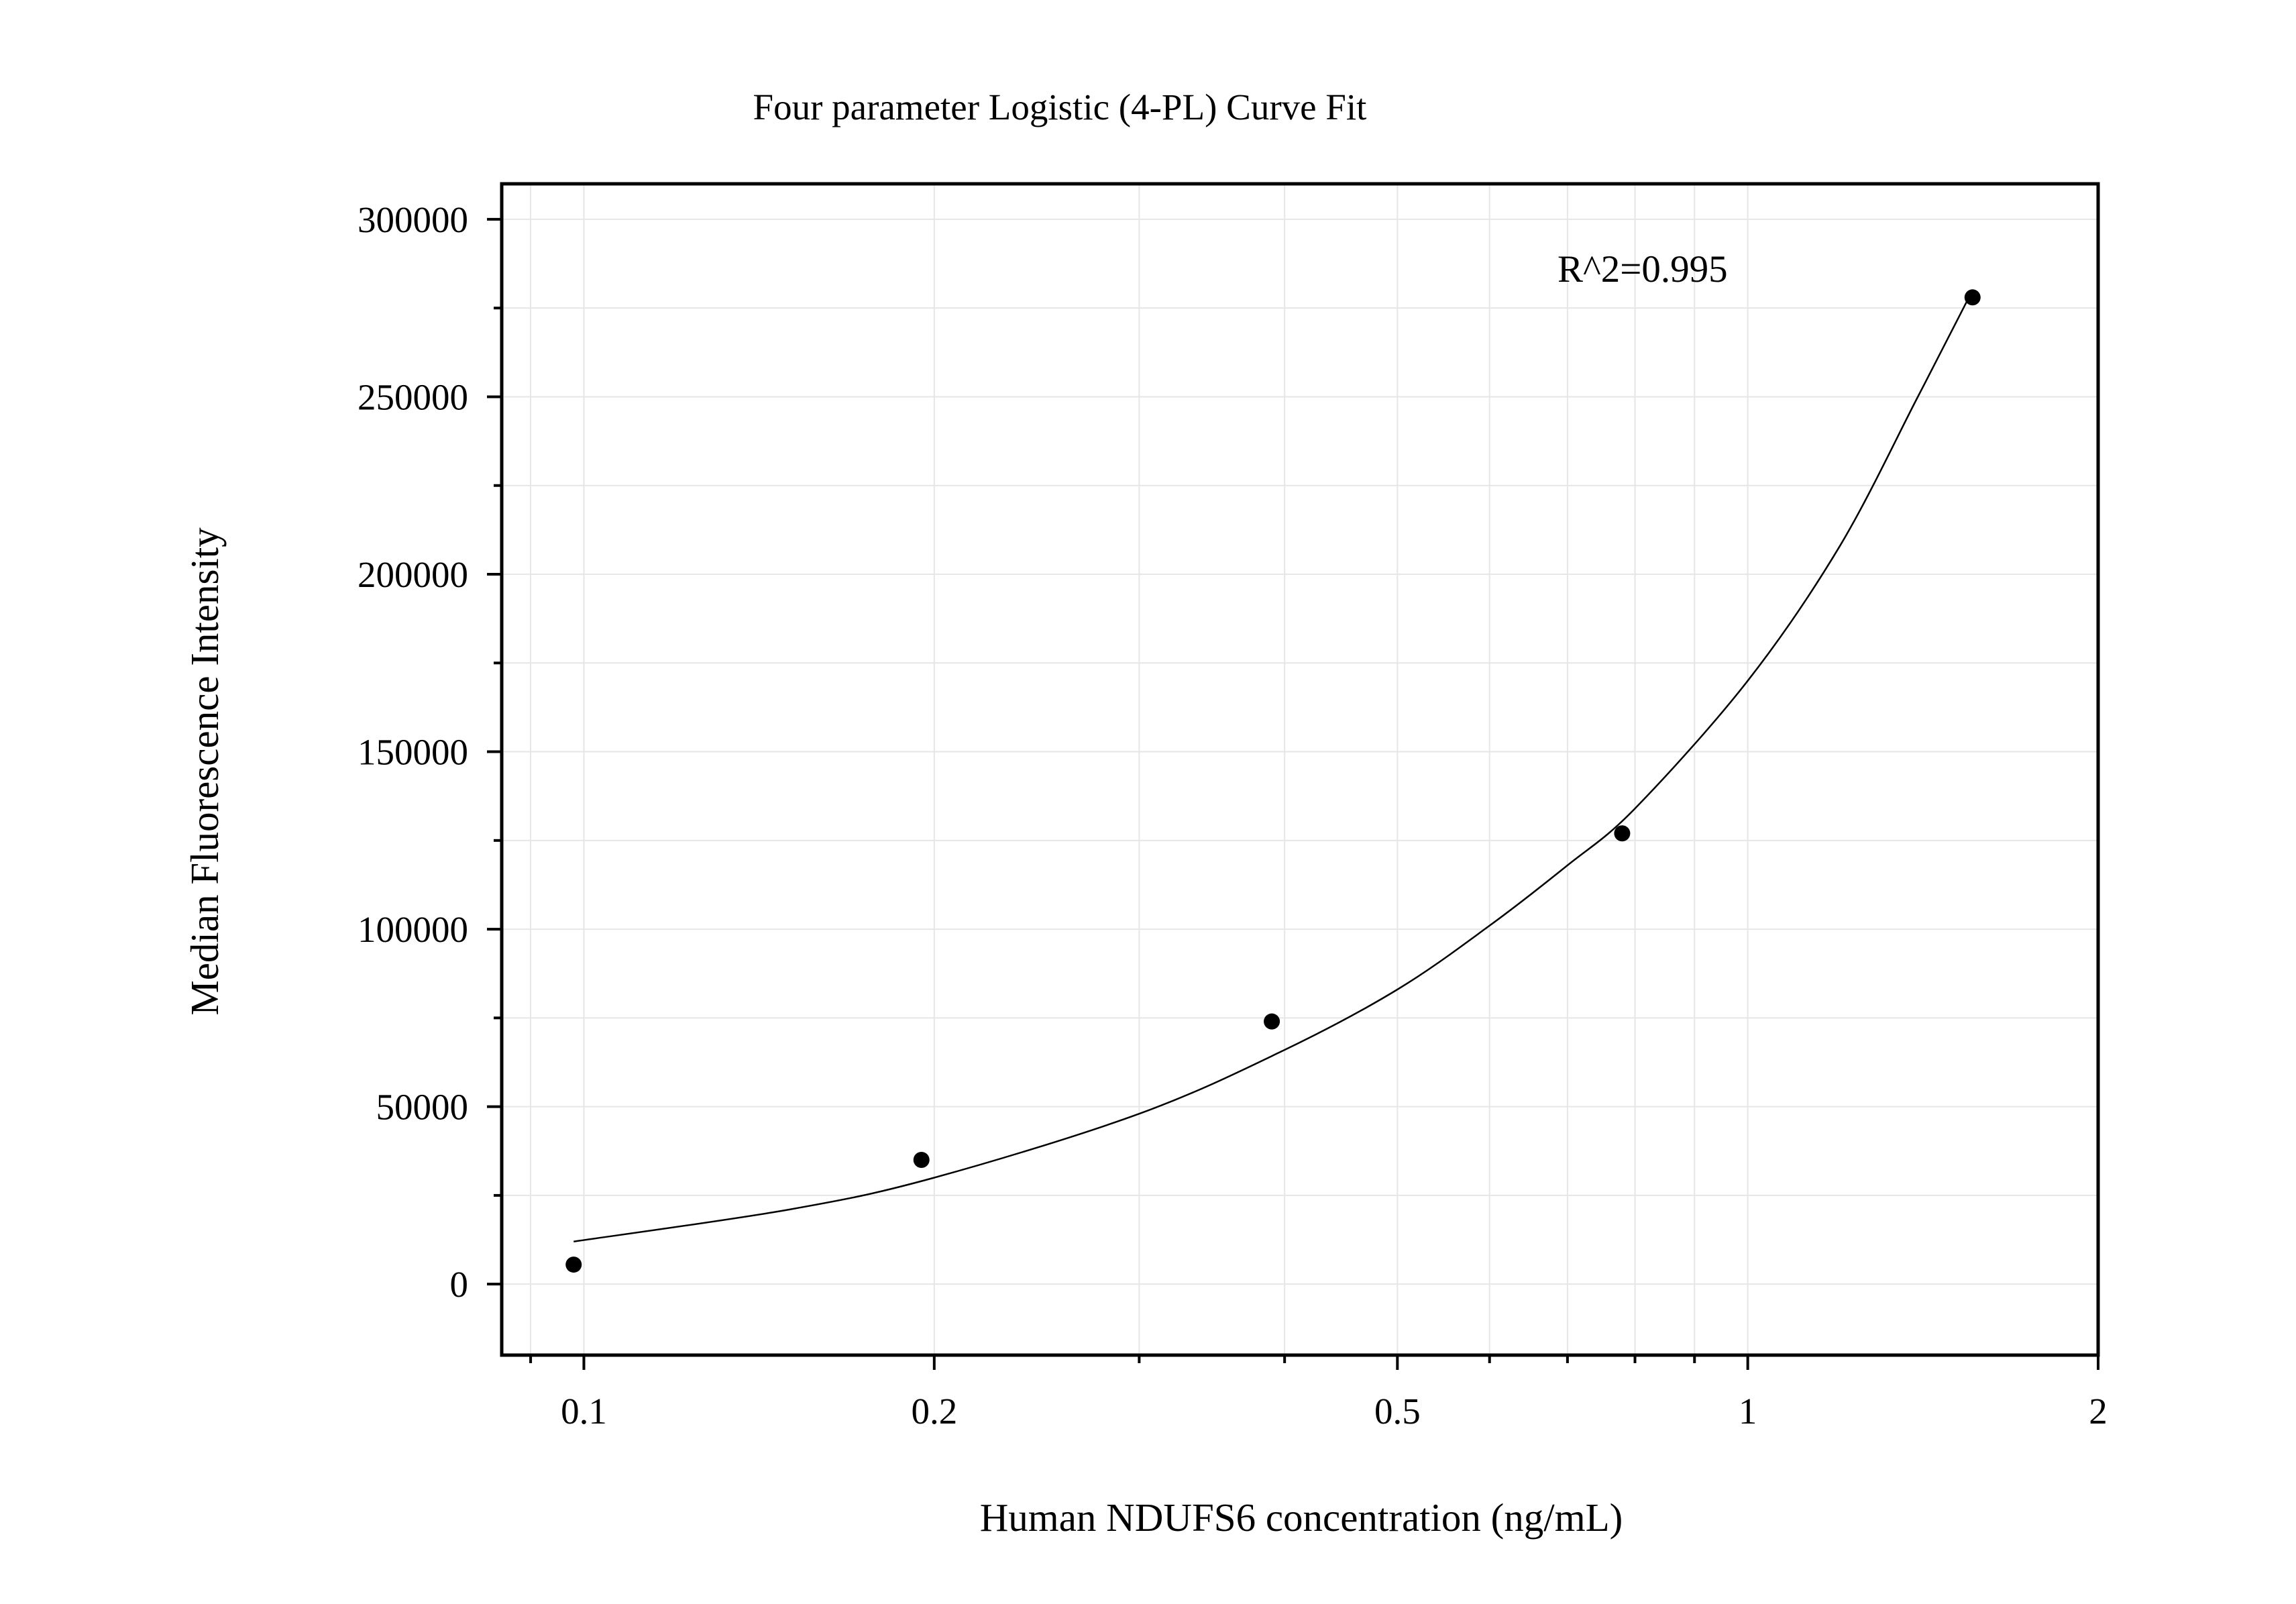 The height and width of the screenshot is (1604, 2296). Describe the element at coordinates (413, 574) in the screenshot. I see `y-tick-label: 200000` at that location.